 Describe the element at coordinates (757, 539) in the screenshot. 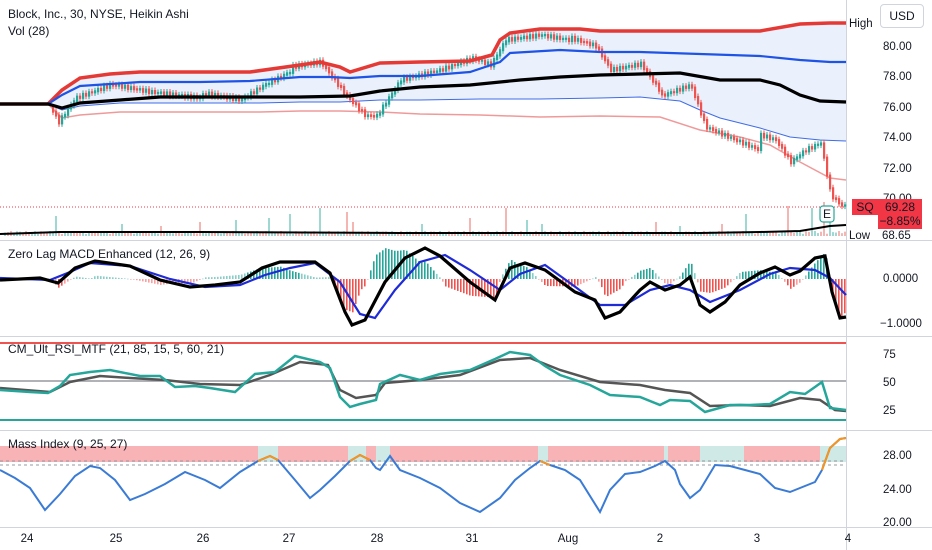

I see `time-tick: 3` at that location.